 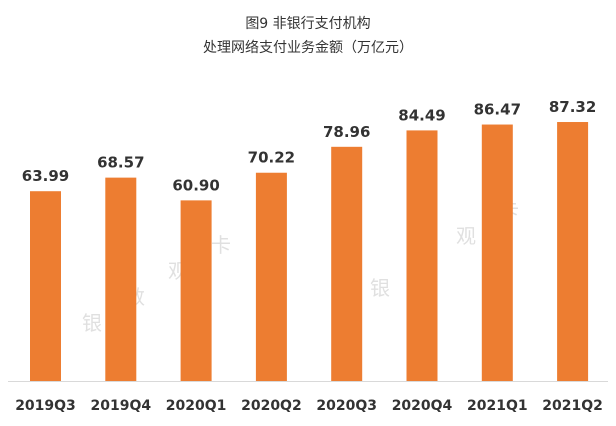 I want to click on bar-2020Q2, so click(x=271, y=276).